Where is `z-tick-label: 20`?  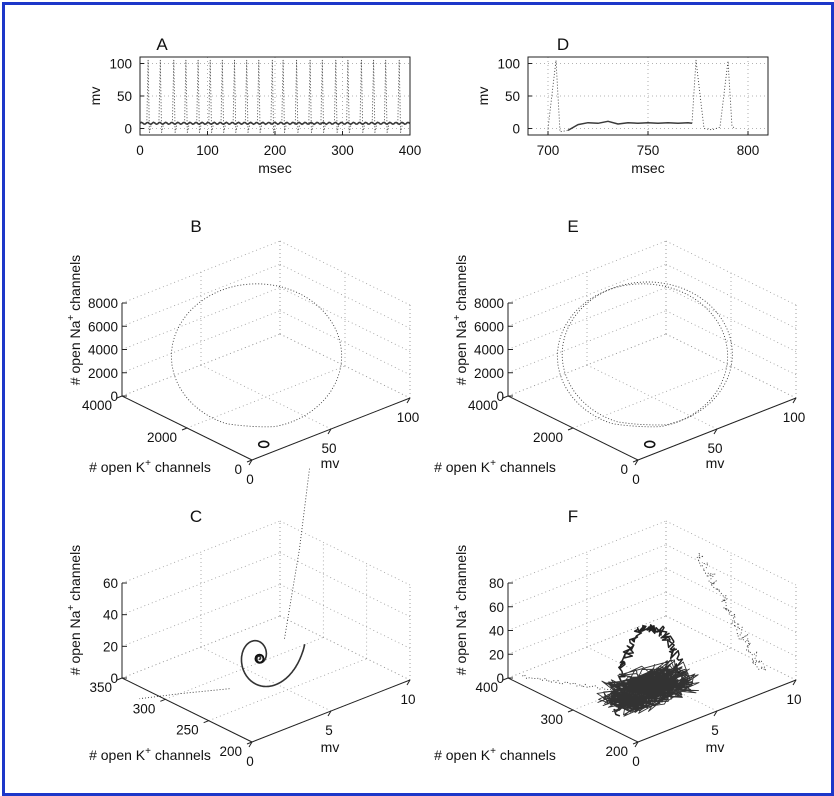 z-tick-label: 20 is located at coordinates (496, 654).